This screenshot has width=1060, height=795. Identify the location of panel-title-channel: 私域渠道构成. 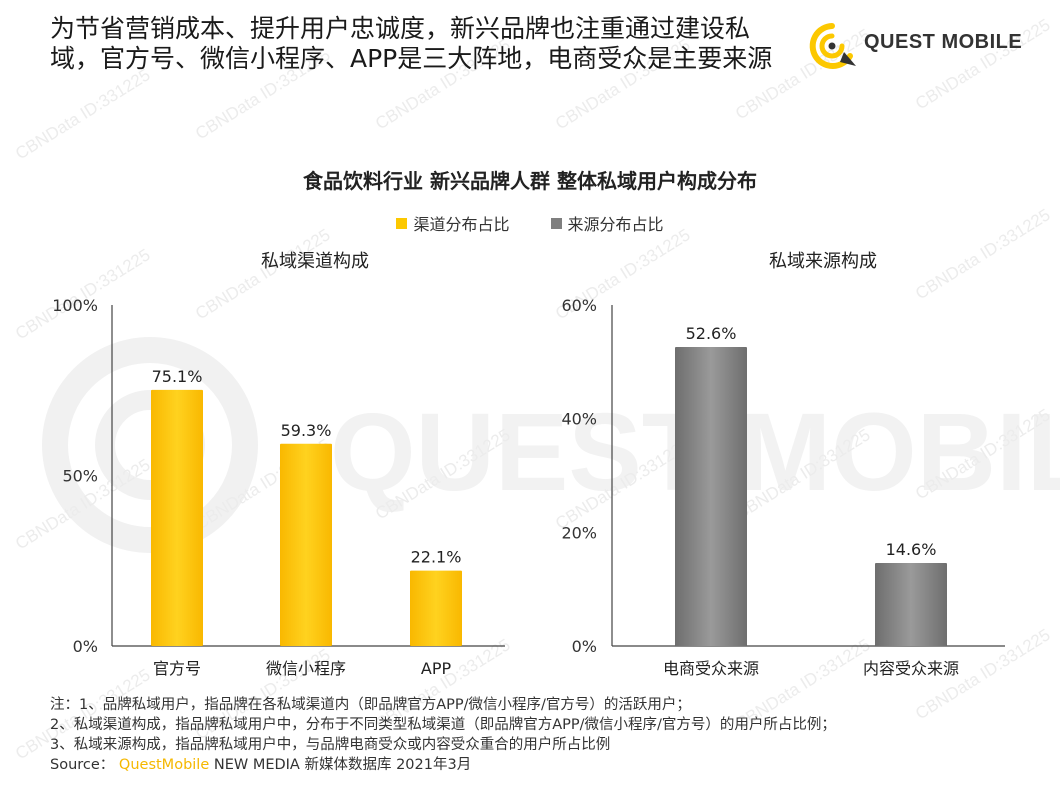
(315, 261).